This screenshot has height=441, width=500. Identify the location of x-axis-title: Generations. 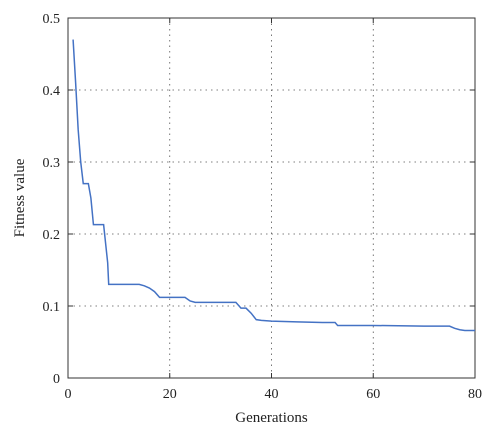
(271, 418).